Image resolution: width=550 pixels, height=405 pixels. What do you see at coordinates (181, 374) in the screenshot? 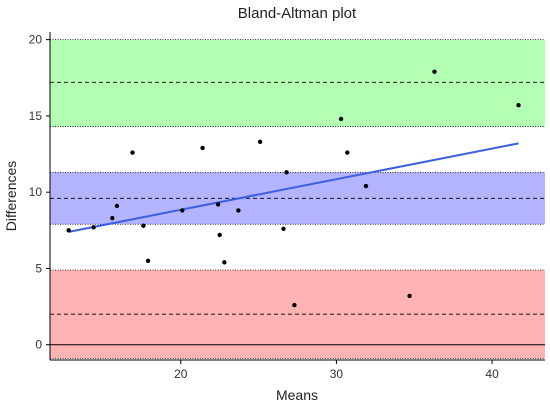
I see `x-tick-label-0: 20` at bounding box center [181, 374].